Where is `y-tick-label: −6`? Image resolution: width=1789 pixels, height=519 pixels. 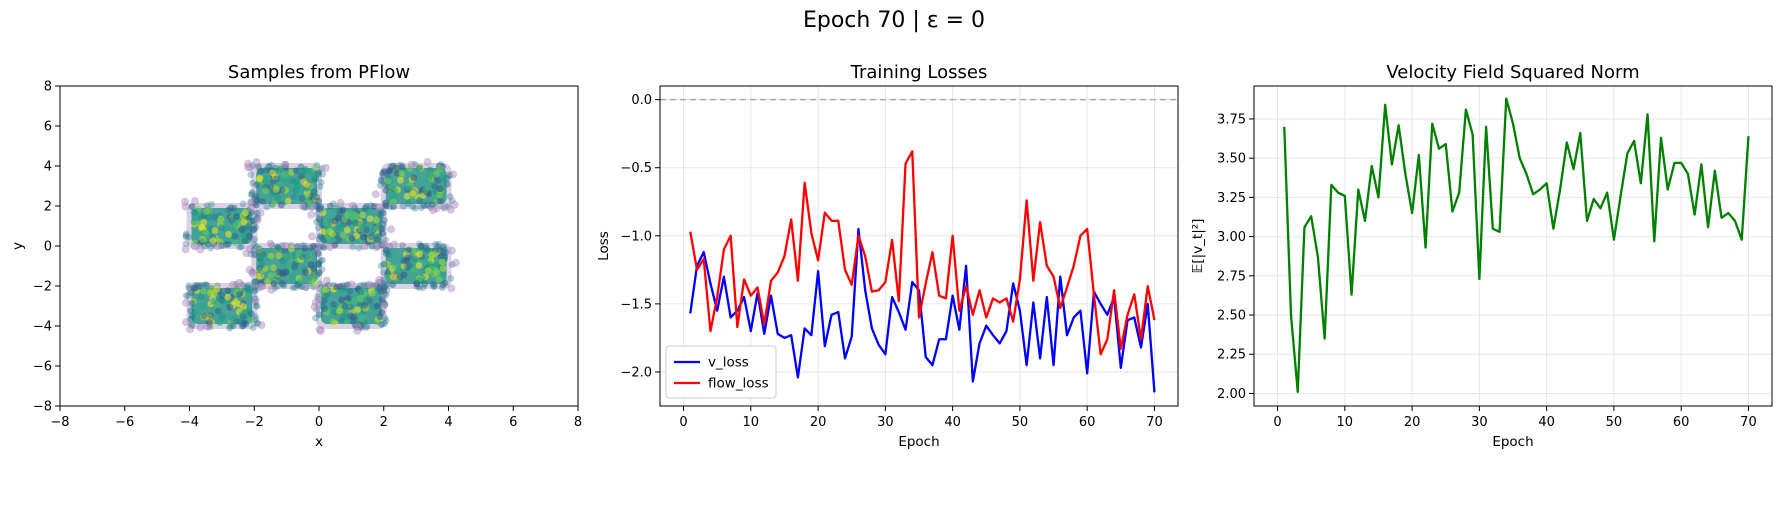
y-tick-label: −6 is located at coordinates (42, 367).